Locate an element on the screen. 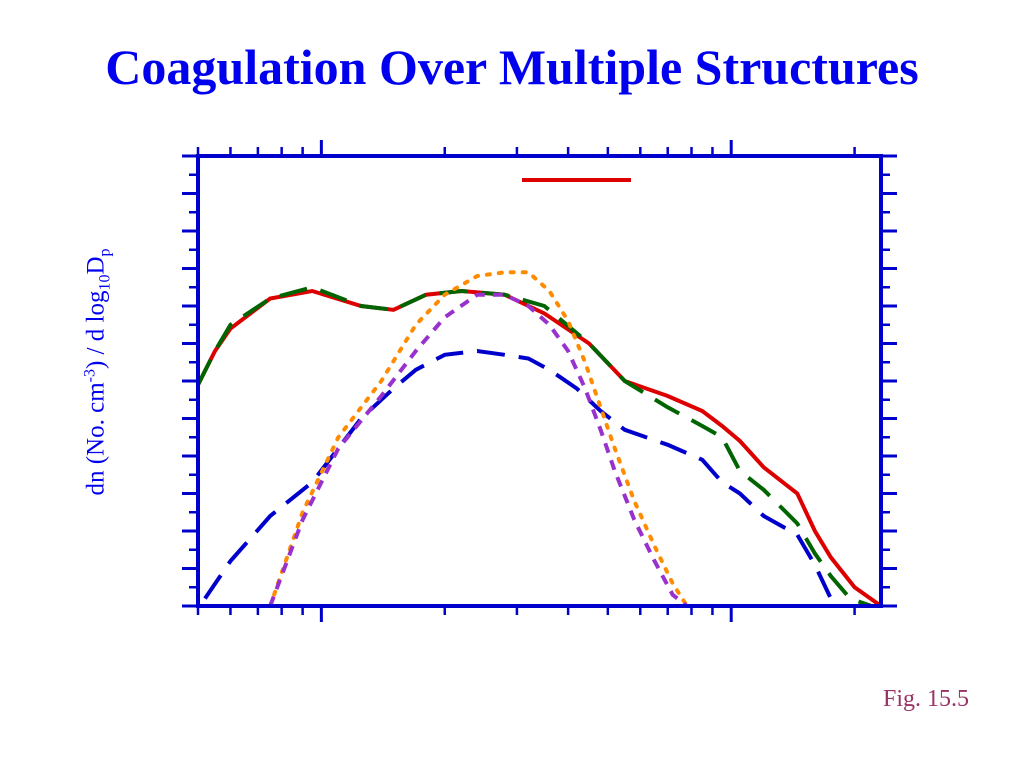 Image resolution: width=1024 pixels, height=768 pixels. ylabel-sup: -3 is located at coordinates (90, 376).